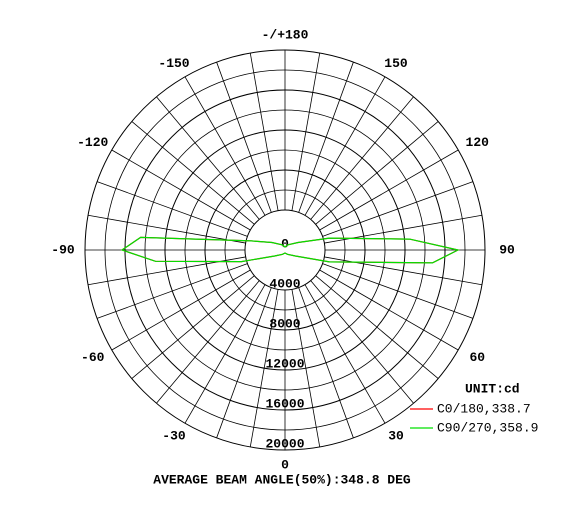 The image size is (580, 514). What do you see at coordinates (174, 436) in the screenshot?
I see `theta-tick-label: -30` at bounding box center [174, 436].